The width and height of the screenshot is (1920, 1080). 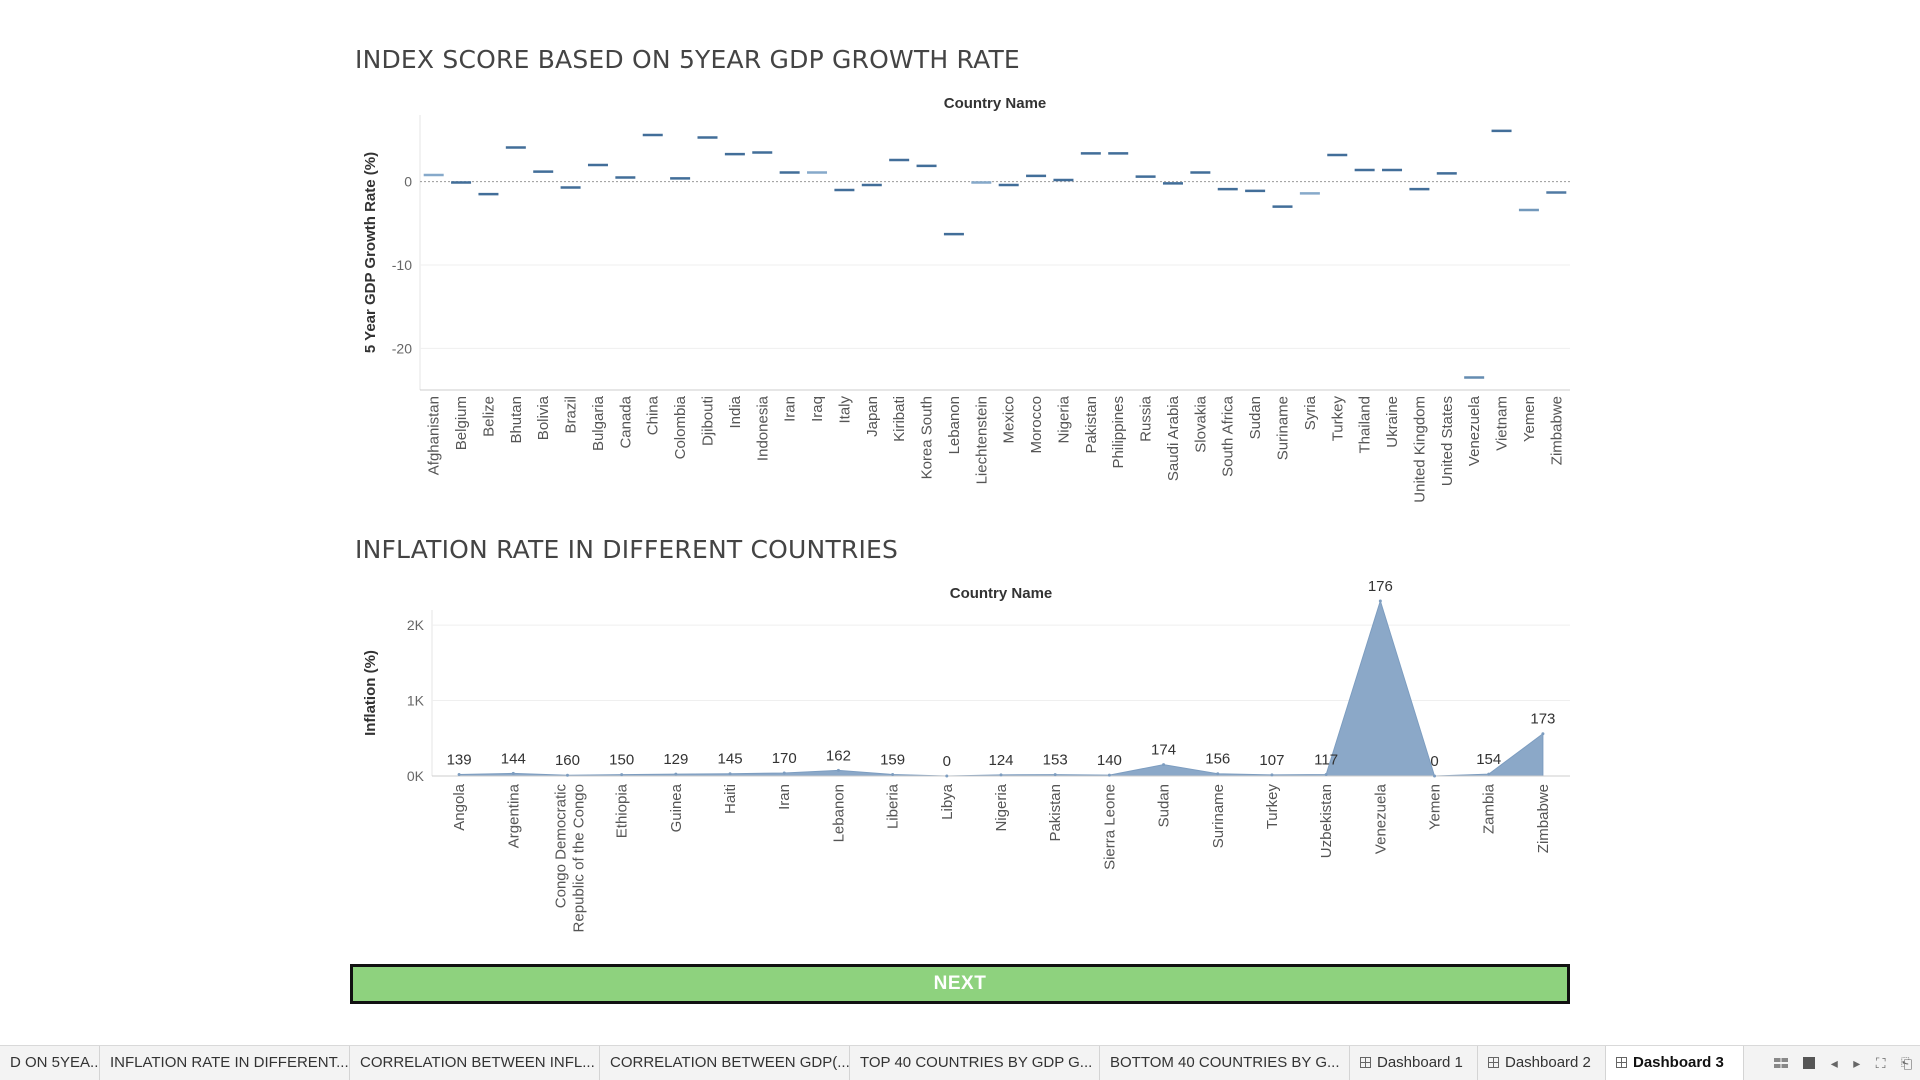 What do you see at coordinates (622, 810) in the screenshot?
I see `chart2-category-label: Ethiopia` at bounding box center [622, 810].